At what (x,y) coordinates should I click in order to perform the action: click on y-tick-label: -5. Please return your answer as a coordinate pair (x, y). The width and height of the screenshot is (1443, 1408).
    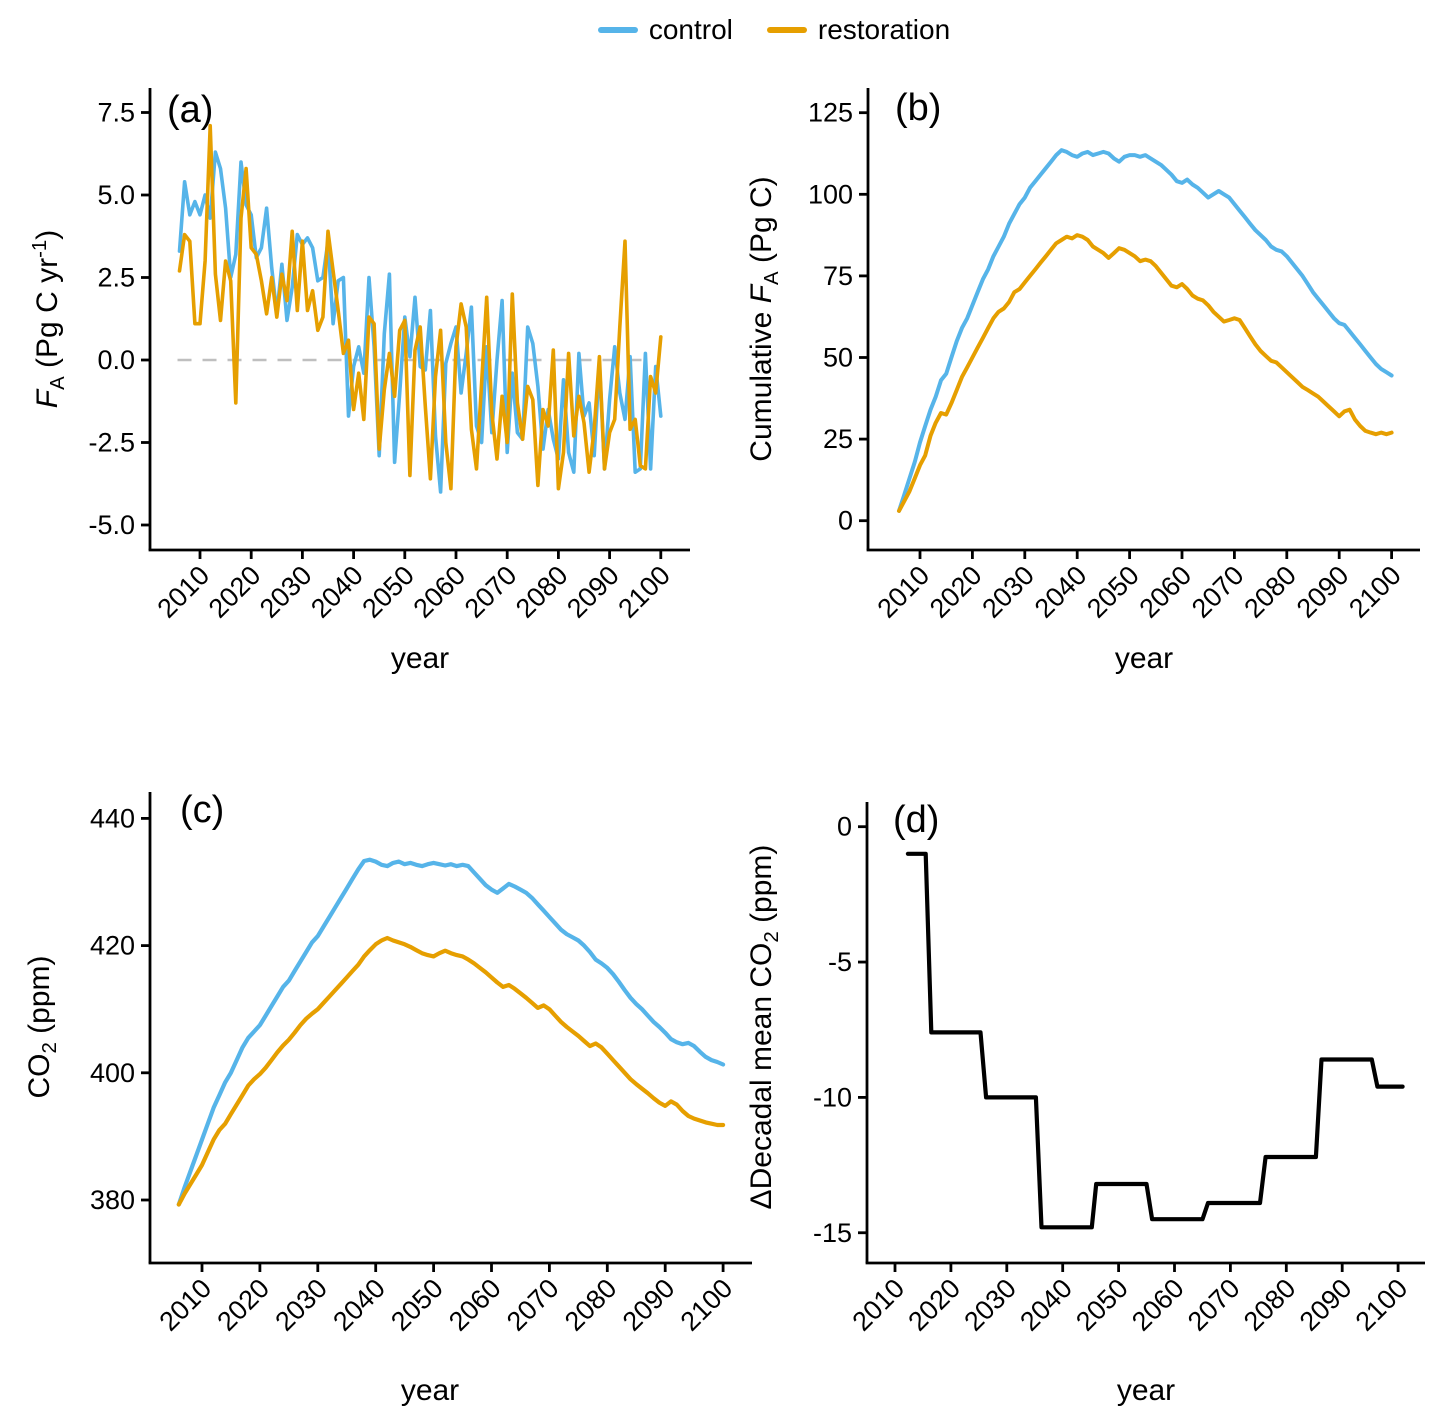
    Looking at the image, I should click on (840, 962).